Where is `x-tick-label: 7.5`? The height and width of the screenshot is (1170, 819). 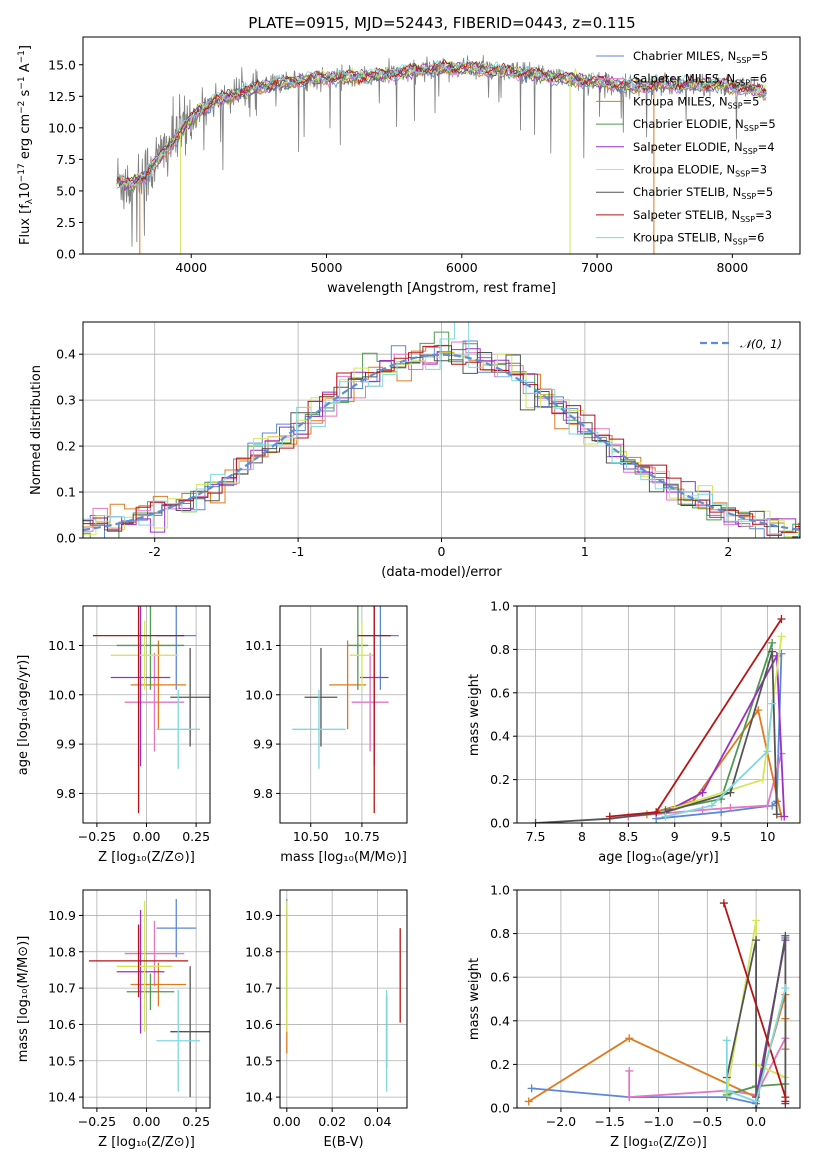 x-tick-label: 7.5 is located at coordinates (536, 836).